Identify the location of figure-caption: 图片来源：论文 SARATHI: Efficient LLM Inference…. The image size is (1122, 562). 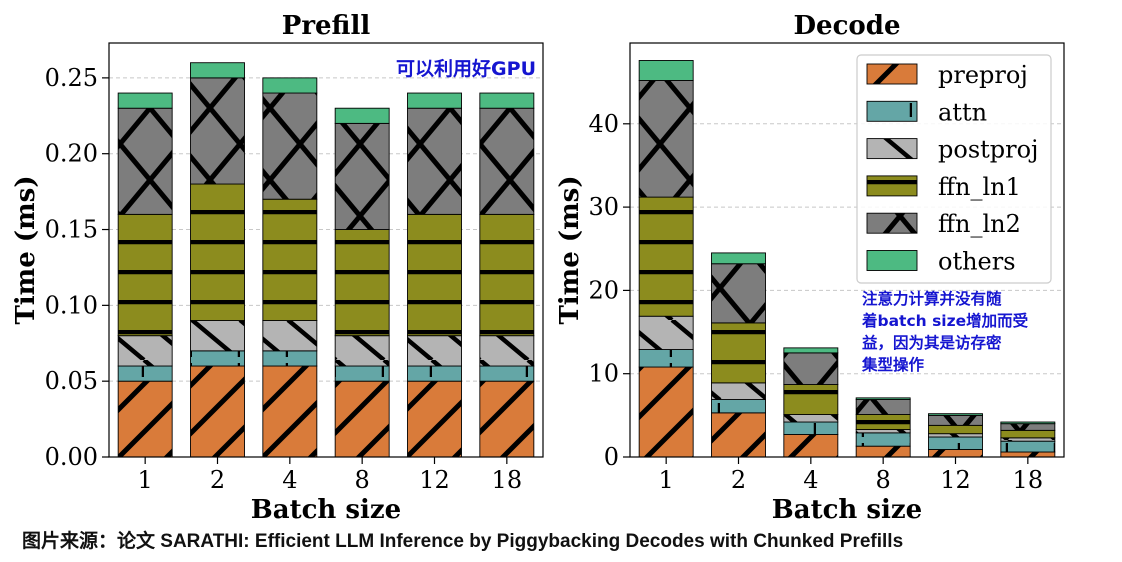
(463, 541).